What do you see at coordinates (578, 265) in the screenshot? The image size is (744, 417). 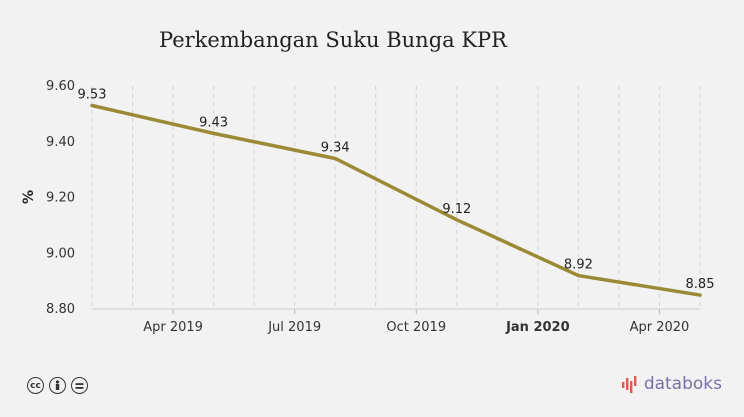 I see `data-label: 8.92` at bounding box center [578, 265].